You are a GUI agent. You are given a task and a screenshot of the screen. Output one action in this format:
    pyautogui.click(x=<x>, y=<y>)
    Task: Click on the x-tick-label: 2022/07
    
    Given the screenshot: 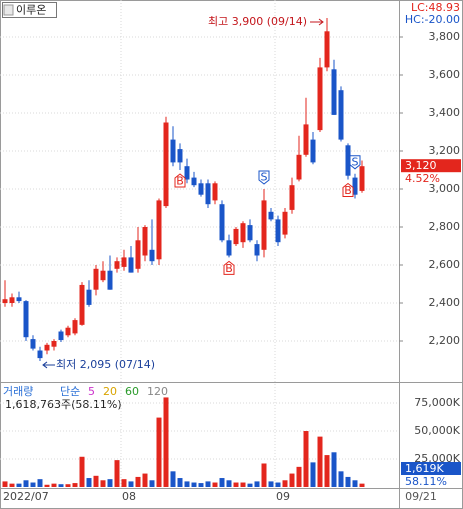 What is the action you would take?
    pyautogui.click(x=26, y=496)
    